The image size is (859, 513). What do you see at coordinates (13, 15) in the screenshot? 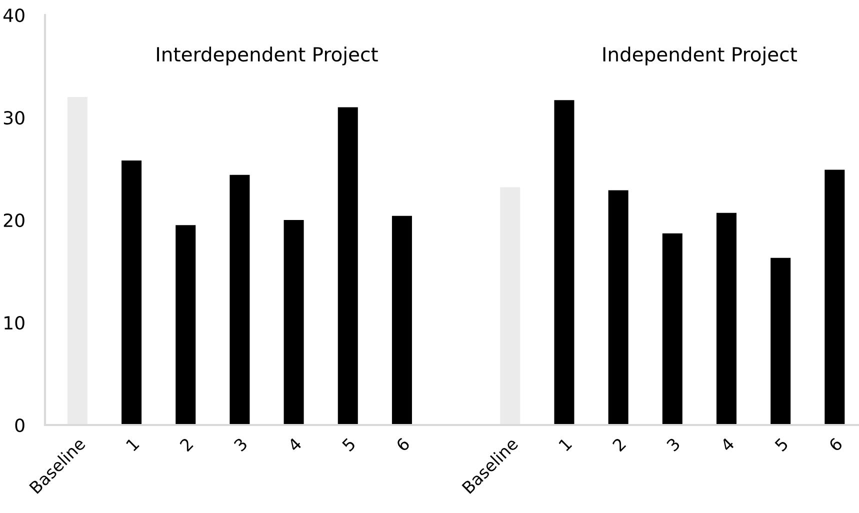
I see `y-tick-label: 40` at bounding box center [13, 15].